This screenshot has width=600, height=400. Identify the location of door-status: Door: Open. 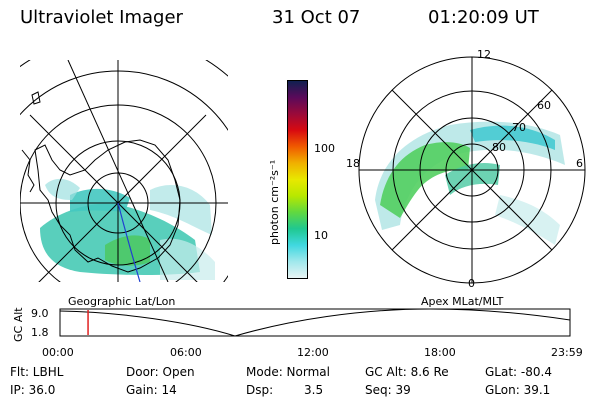
(160, 372).